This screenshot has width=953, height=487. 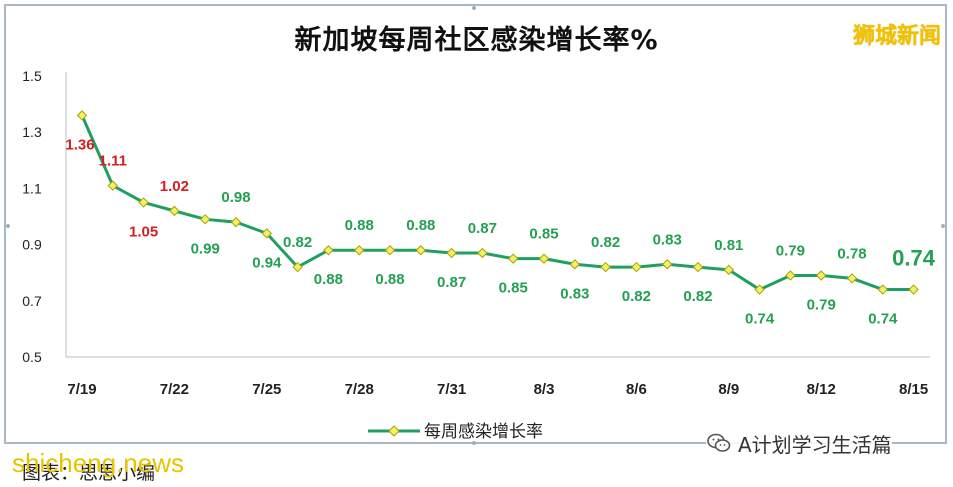 What do you see at coordinates (394, 431) in the screenshot?
I see `legend-marker` at bounding box center [394, 431].